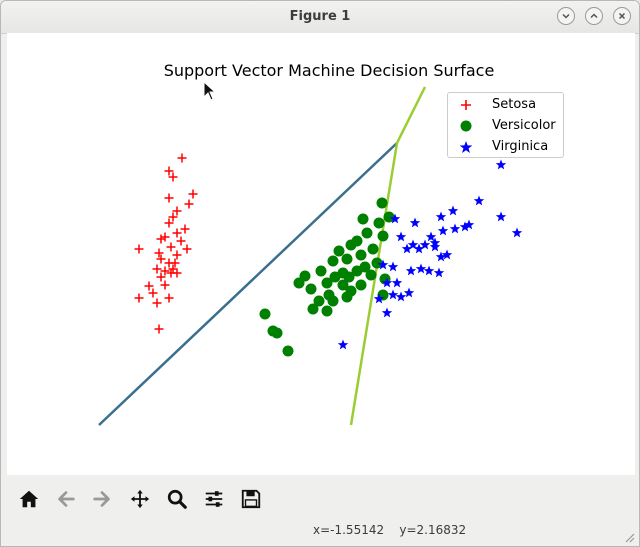  I want to click on configure-subplots-button, so click(214, 499).